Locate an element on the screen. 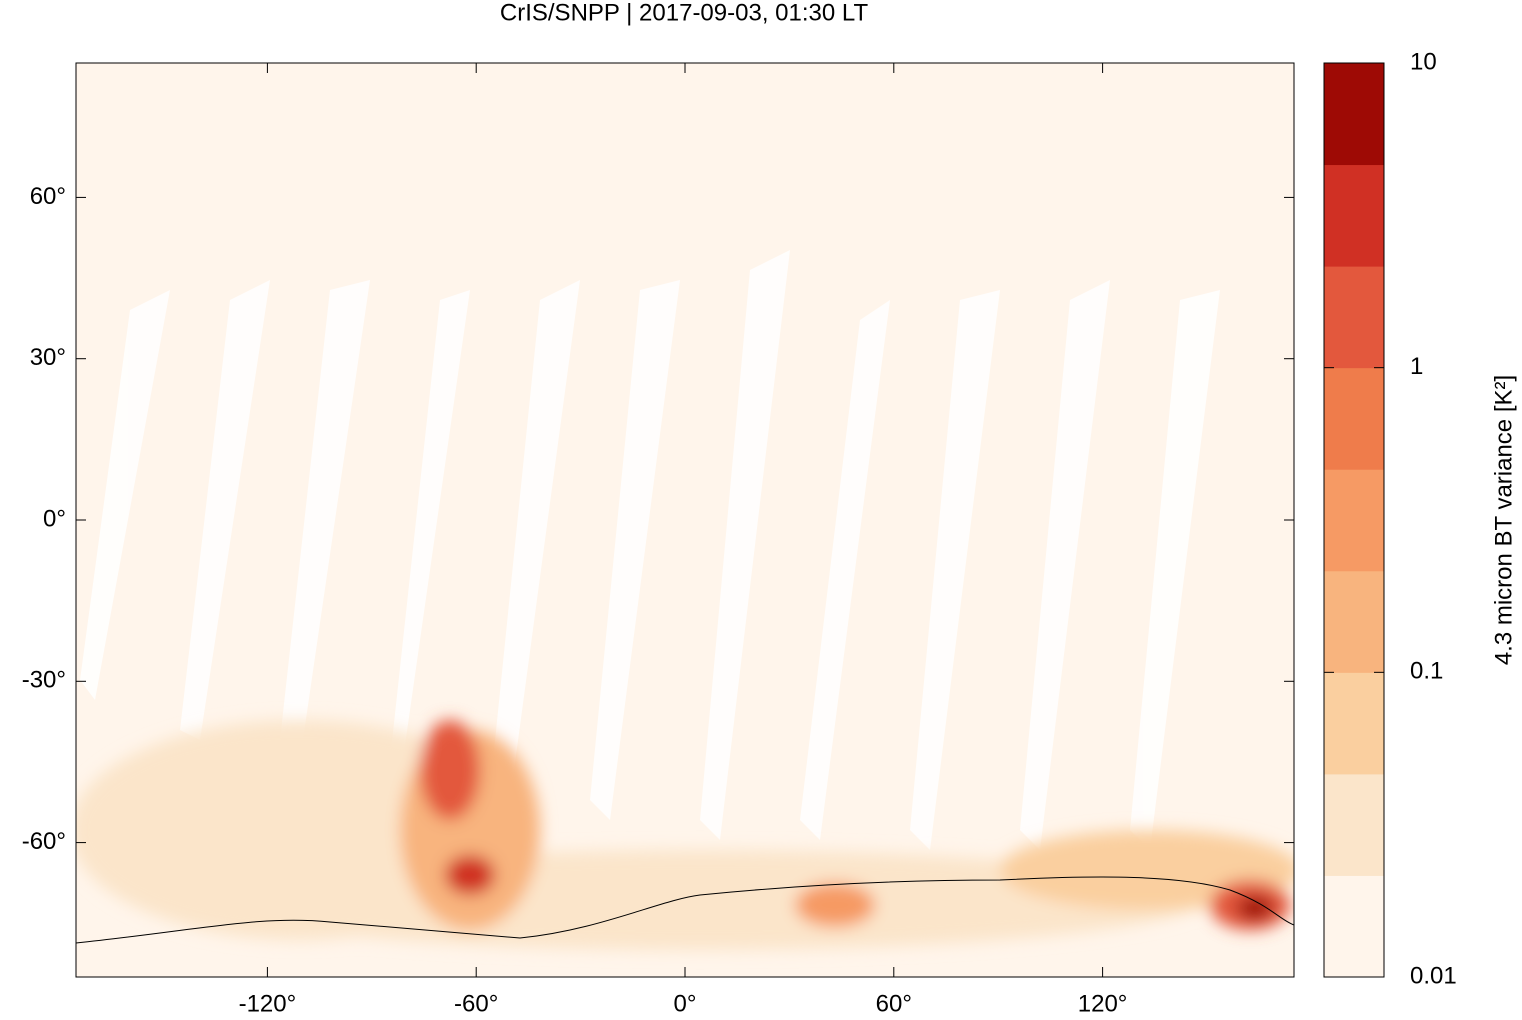 Image resolution: width=1522 pixels, height=1020 pixels. x-tick-label: 60° is located at coordinates (894, 1003).